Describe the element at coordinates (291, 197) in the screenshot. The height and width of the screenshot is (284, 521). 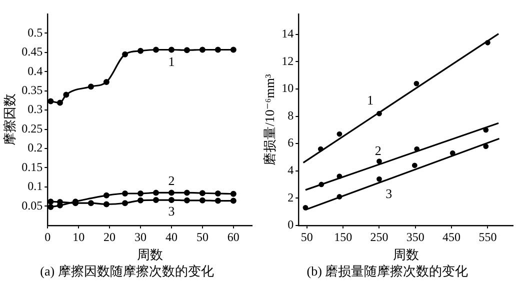
I see `y-tick-label: 2` at that location.